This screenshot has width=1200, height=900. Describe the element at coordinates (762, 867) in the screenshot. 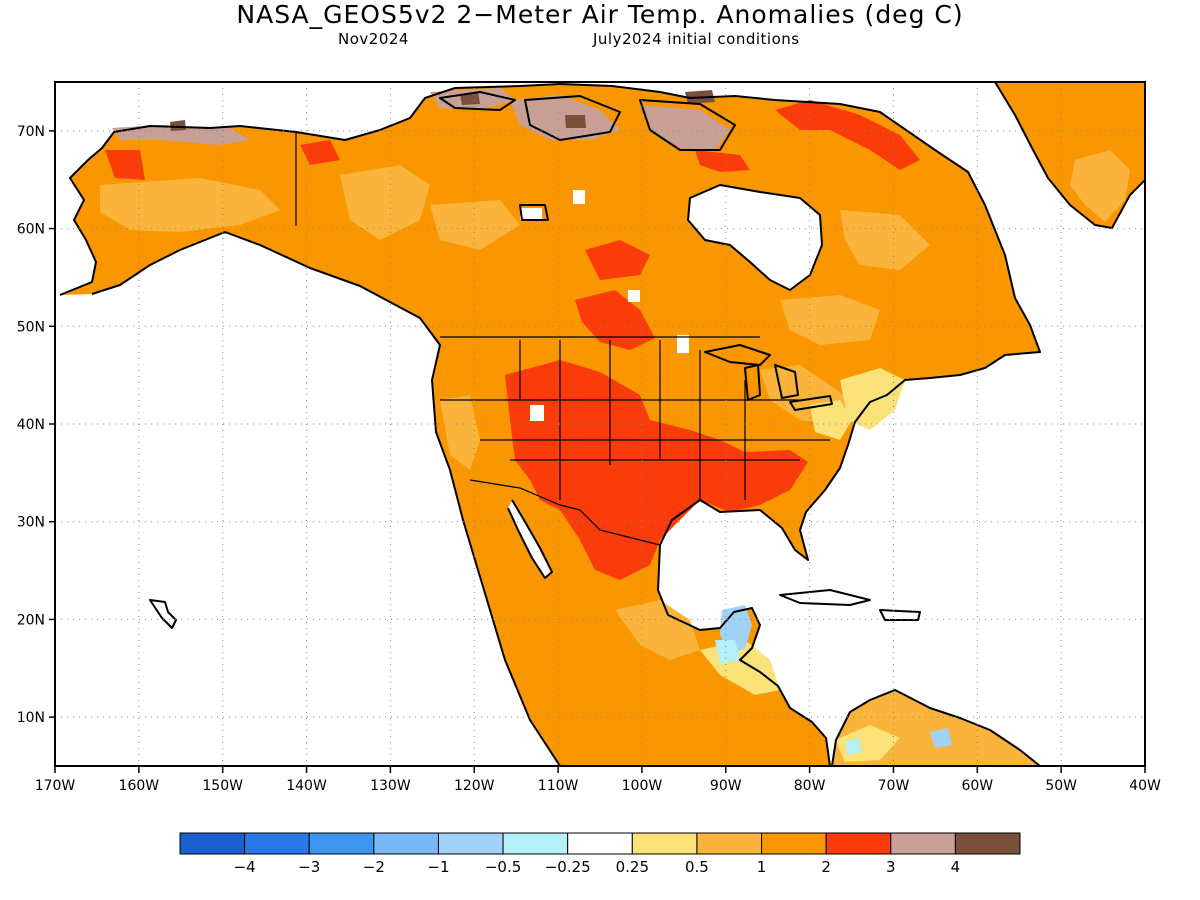

I see `colorbar-label: 1` at that location.